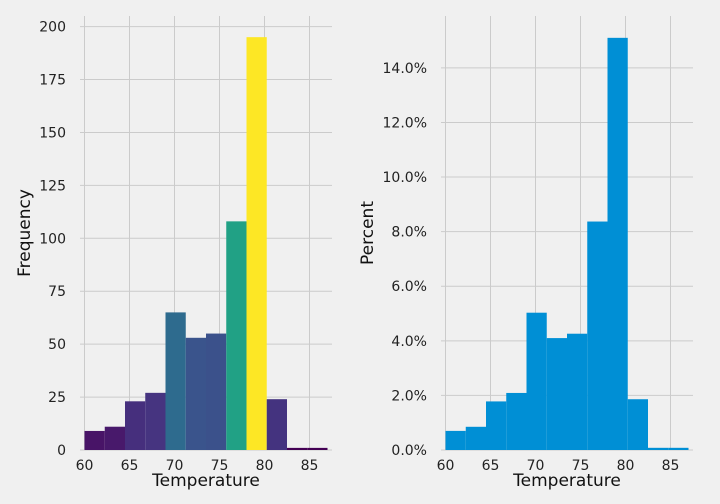  I want to click on y-tick-label: 50, so click(57, 345).